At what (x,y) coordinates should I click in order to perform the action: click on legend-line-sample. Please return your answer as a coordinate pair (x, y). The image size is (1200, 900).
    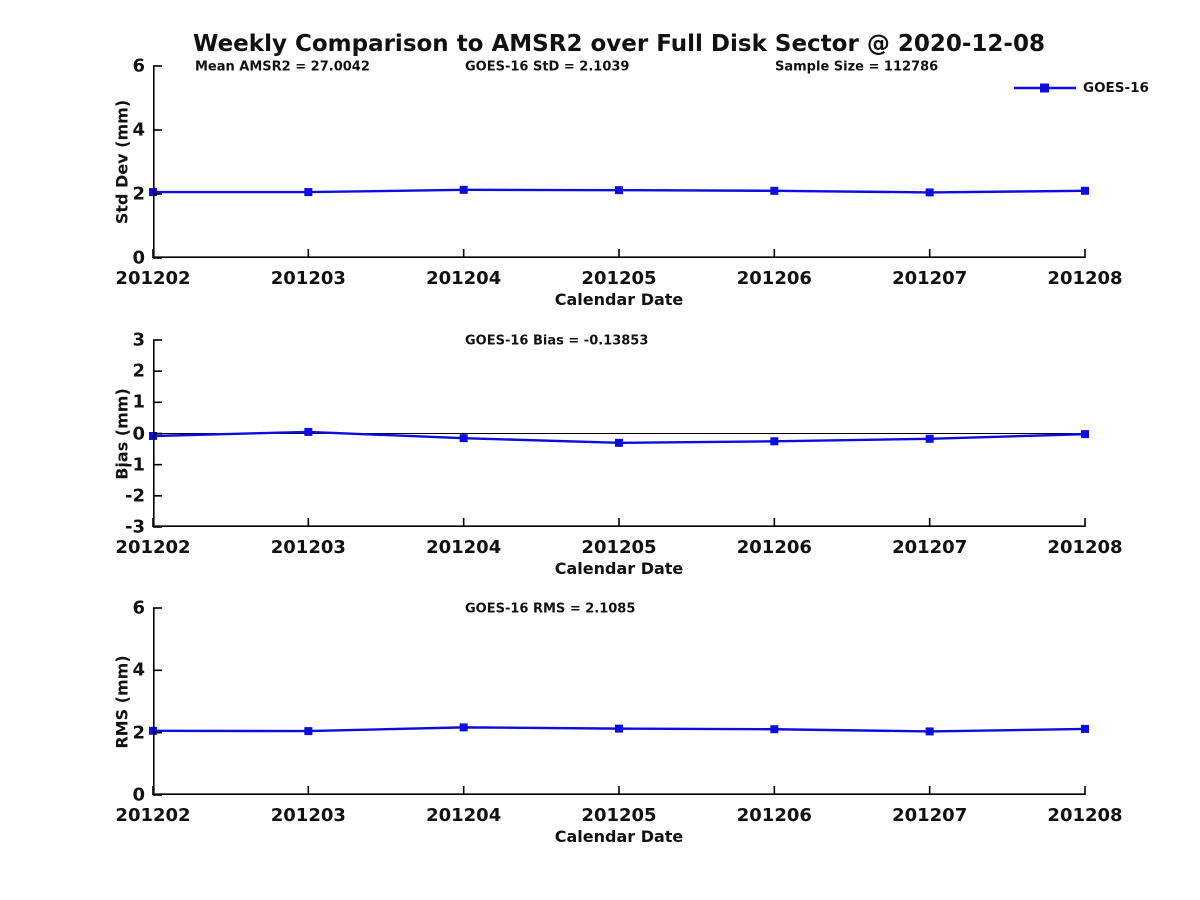
    Looking at the image, I should click on (1045, 88).